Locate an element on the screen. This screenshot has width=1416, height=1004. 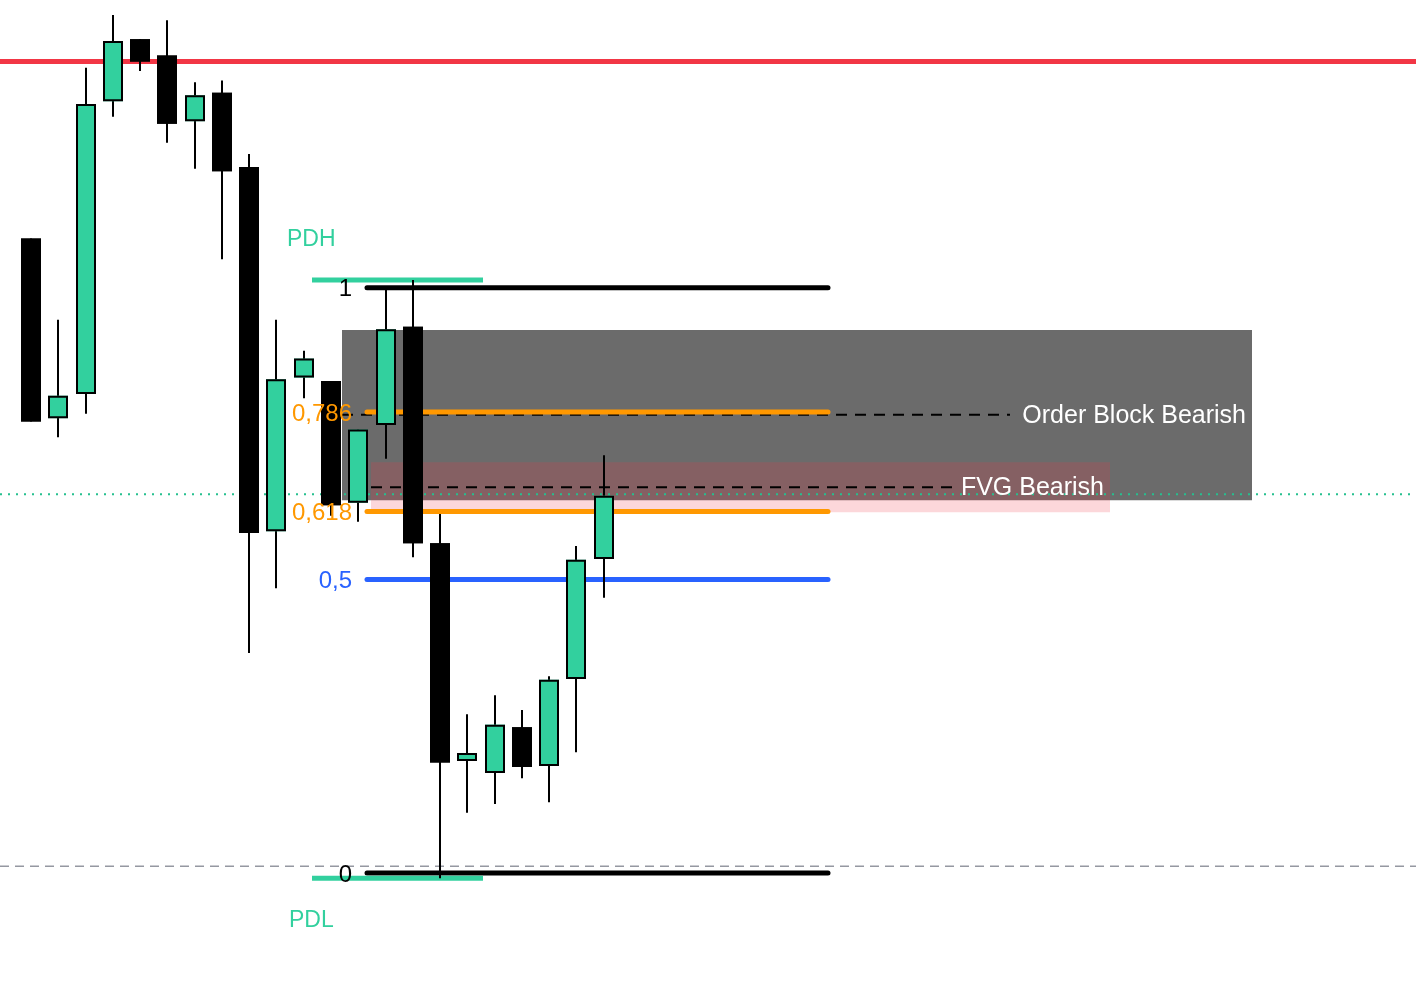
annotation: 1 is located at coordinates (345, 288).